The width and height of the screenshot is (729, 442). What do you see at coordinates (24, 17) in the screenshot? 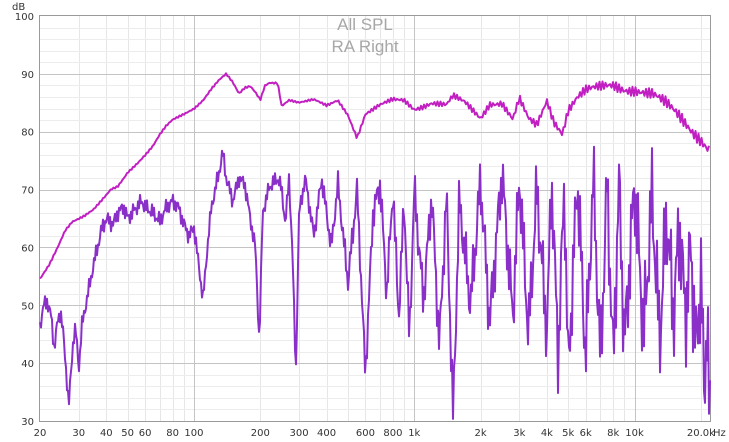
I see `y-tick-label: 100` at bounding box center [24, 17].